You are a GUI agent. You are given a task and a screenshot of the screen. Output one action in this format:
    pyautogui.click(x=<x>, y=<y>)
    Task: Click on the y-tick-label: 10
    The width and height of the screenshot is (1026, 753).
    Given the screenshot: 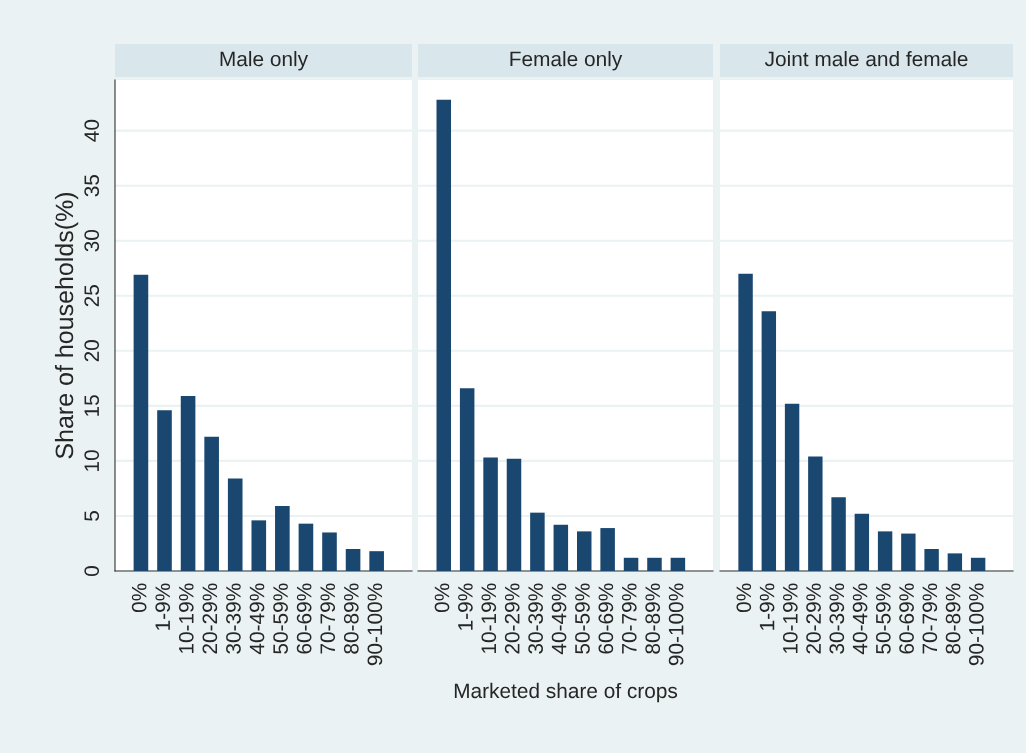 What is the action you would take?
    pyautogui.click(x=92, y=460)
    